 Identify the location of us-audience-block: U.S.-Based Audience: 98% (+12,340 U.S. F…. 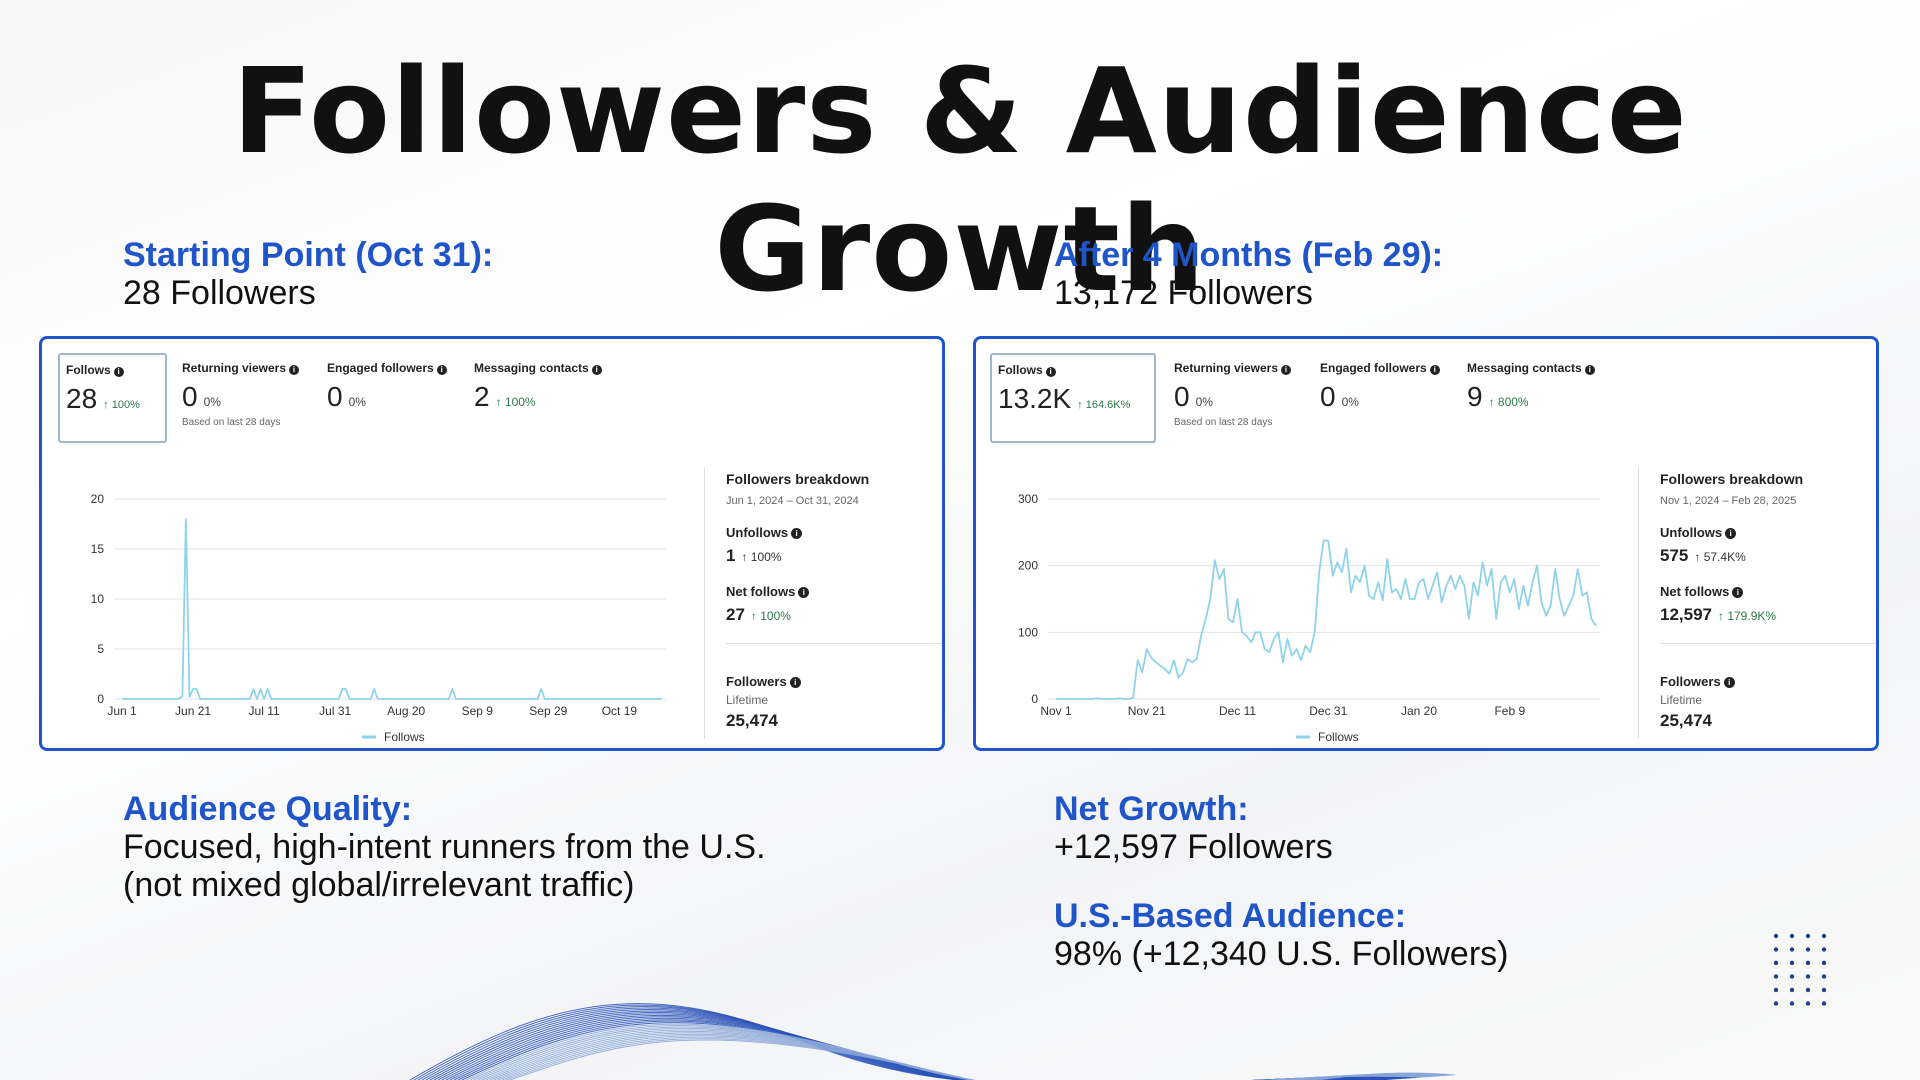
(1281, 935).